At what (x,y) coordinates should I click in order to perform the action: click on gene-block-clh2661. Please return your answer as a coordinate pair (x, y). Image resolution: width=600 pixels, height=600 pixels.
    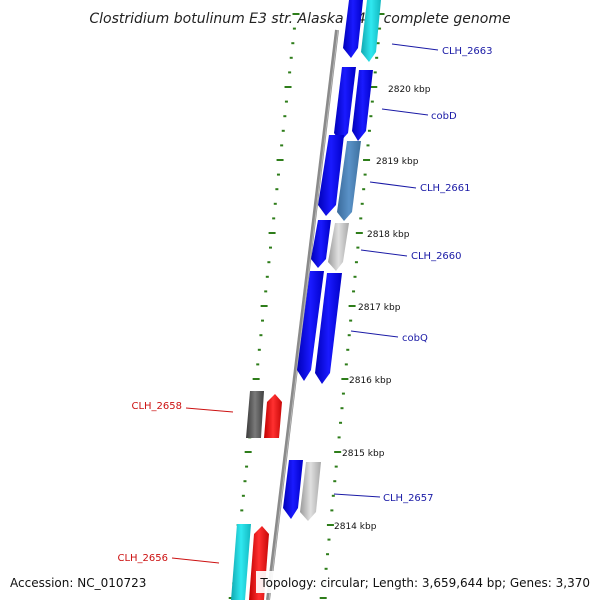
    Looking at the image, I should click on (349, 181).